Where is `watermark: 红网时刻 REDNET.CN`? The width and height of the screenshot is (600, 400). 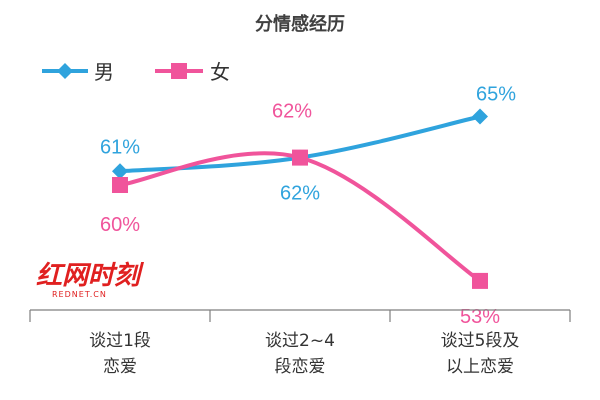
watermark: 红网时刻 REDNET.CN is located at coordinates (90, 280).